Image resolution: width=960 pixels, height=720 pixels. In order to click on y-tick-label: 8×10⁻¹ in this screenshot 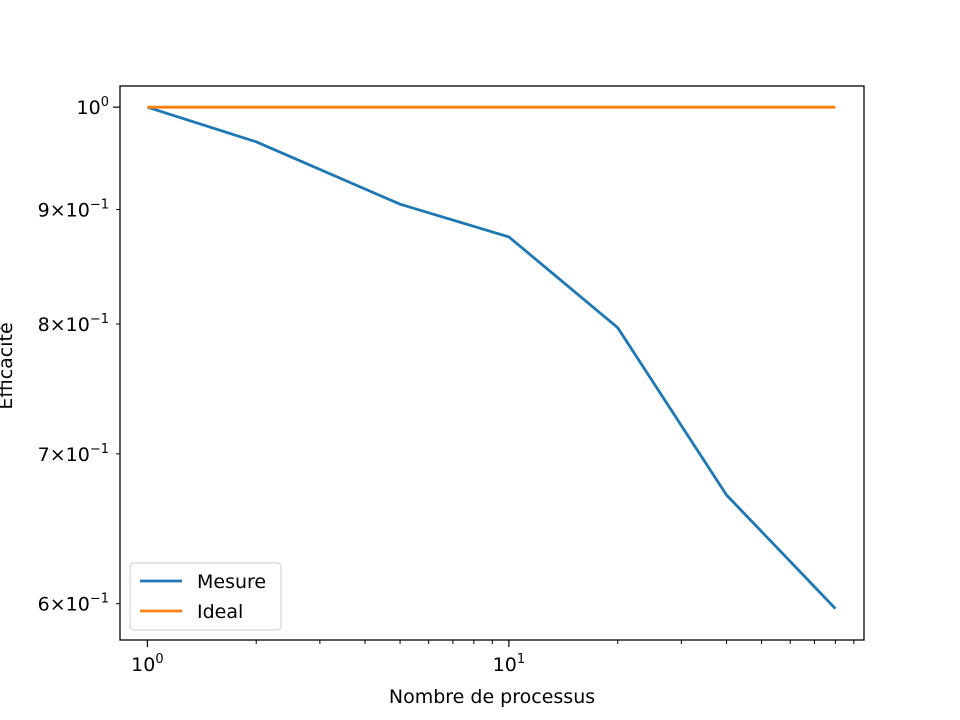, I will do `click(73, 324)`.